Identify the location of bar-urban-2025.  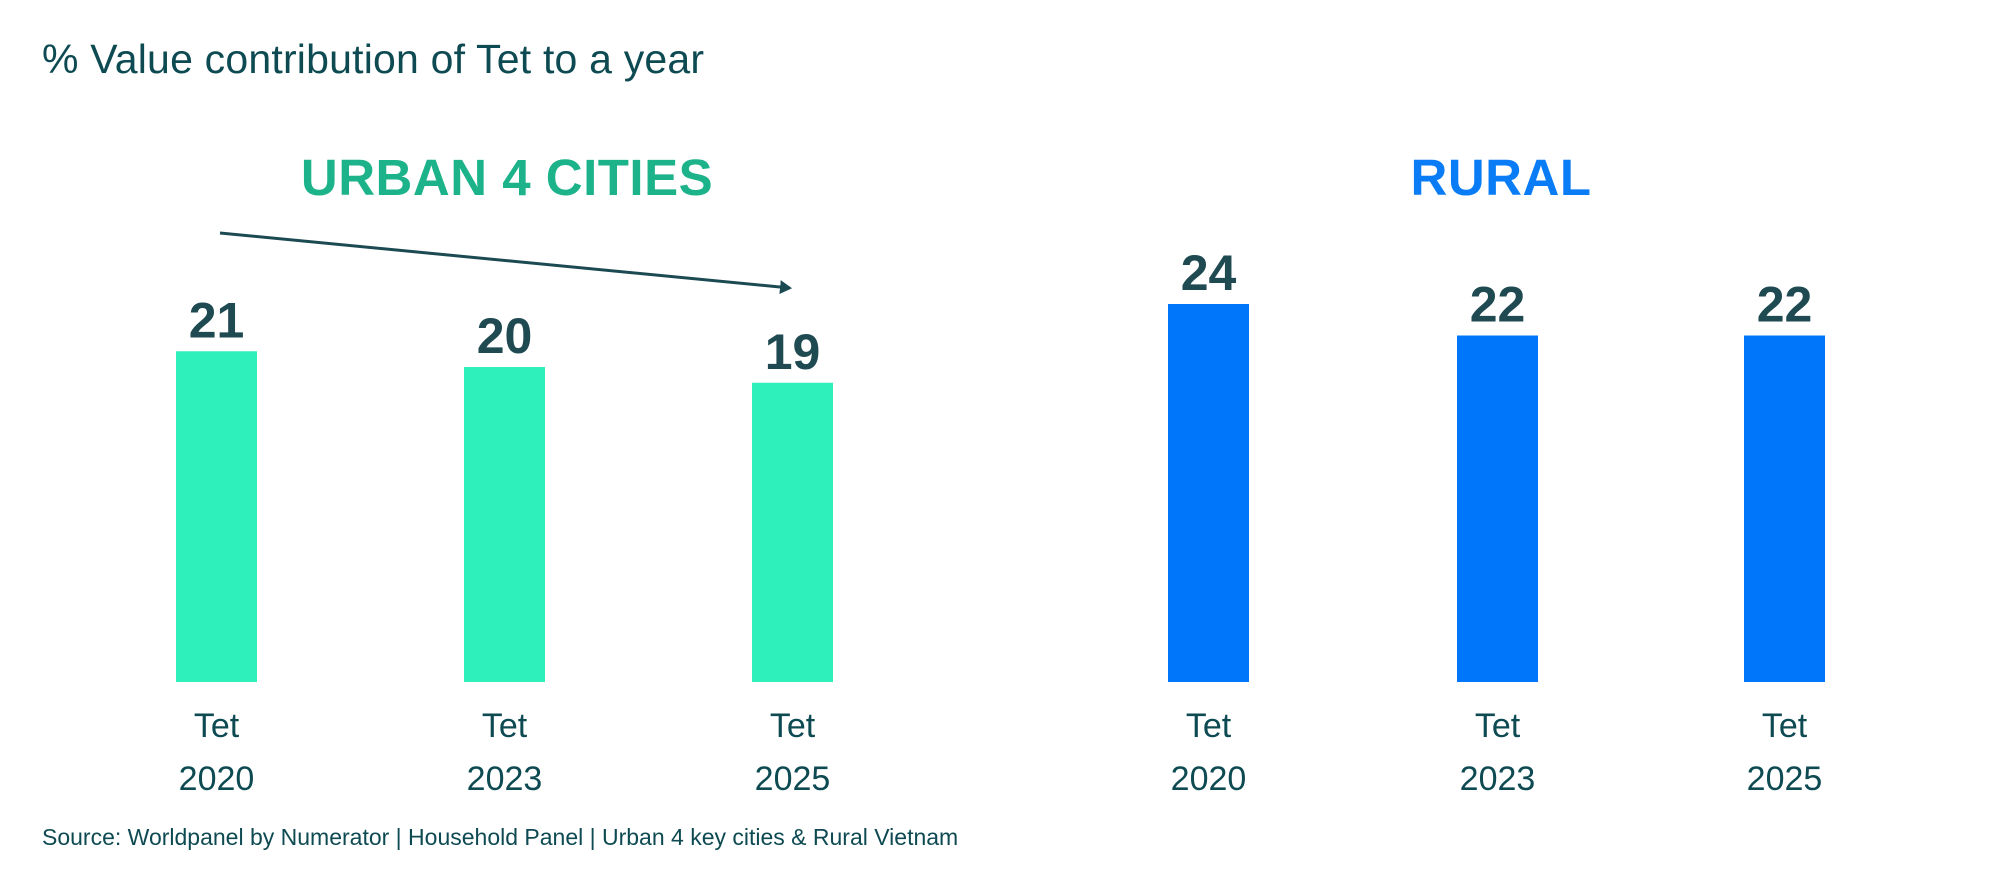
(792, 532).